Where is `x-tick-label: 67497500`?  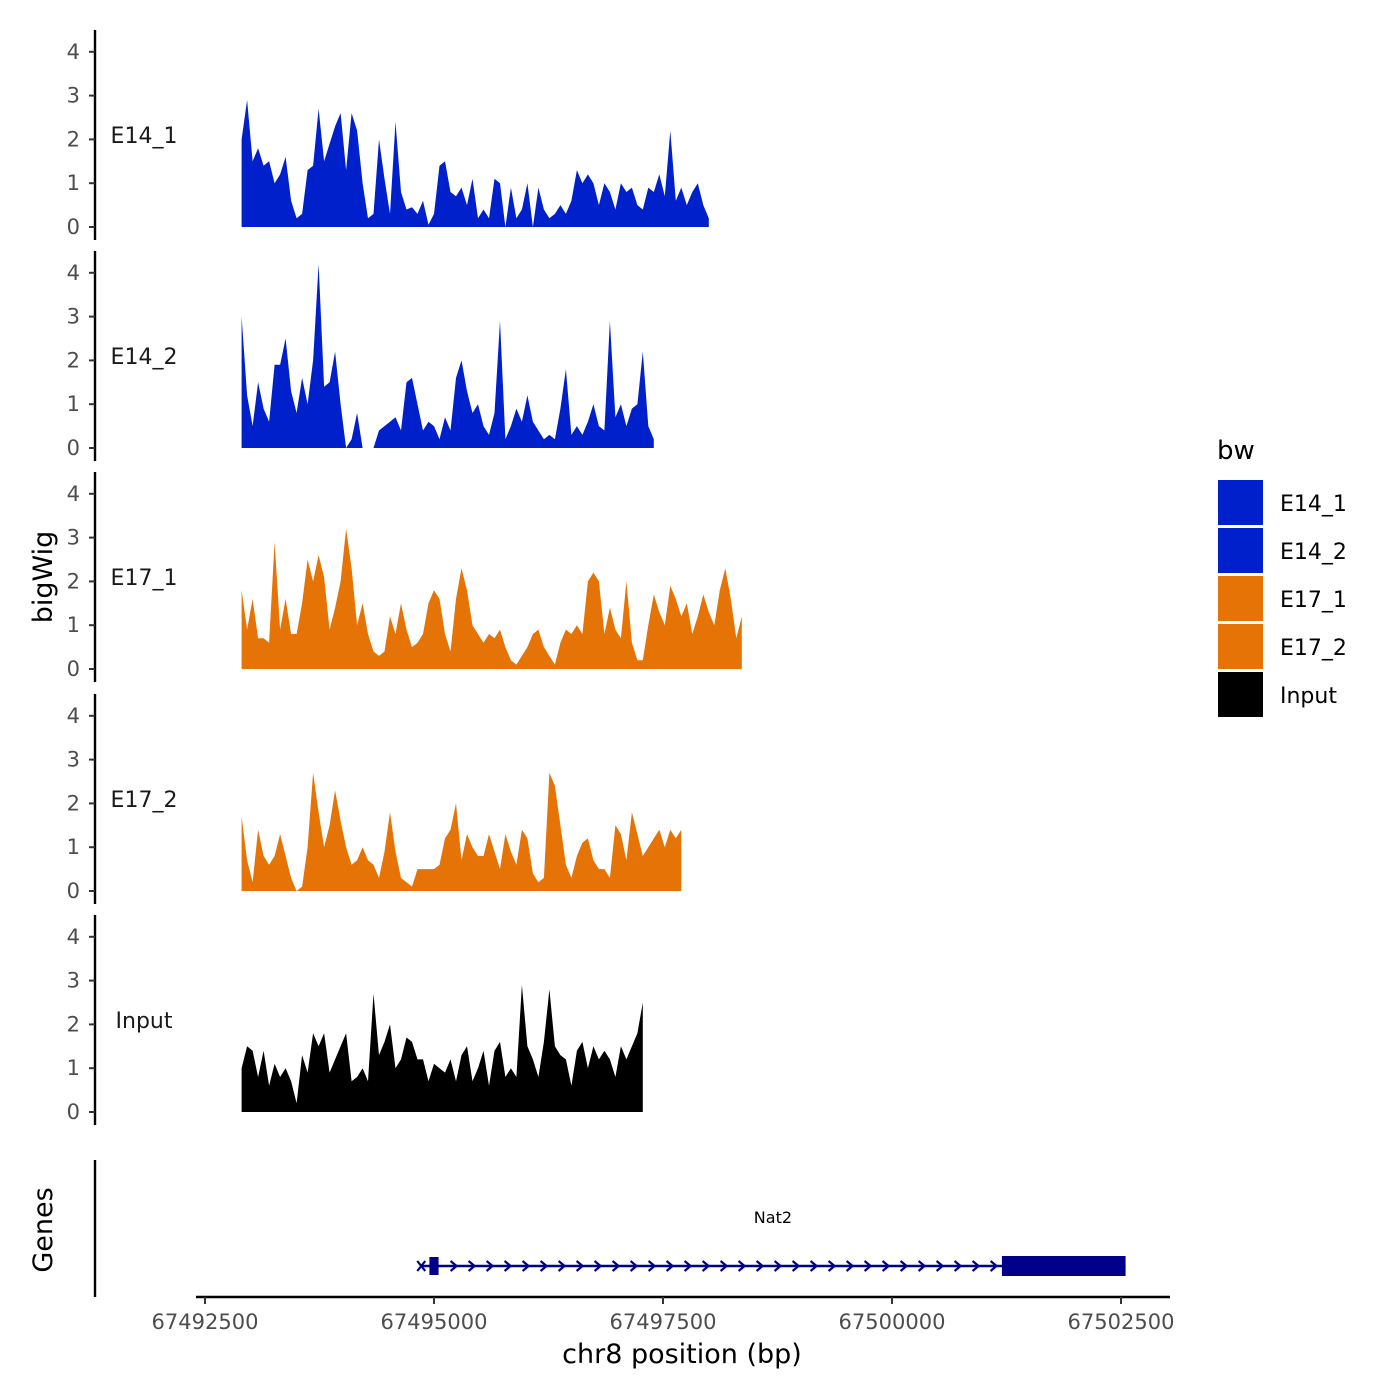 x-tick-label: 67497500 is located at coordinates (663, 1322).